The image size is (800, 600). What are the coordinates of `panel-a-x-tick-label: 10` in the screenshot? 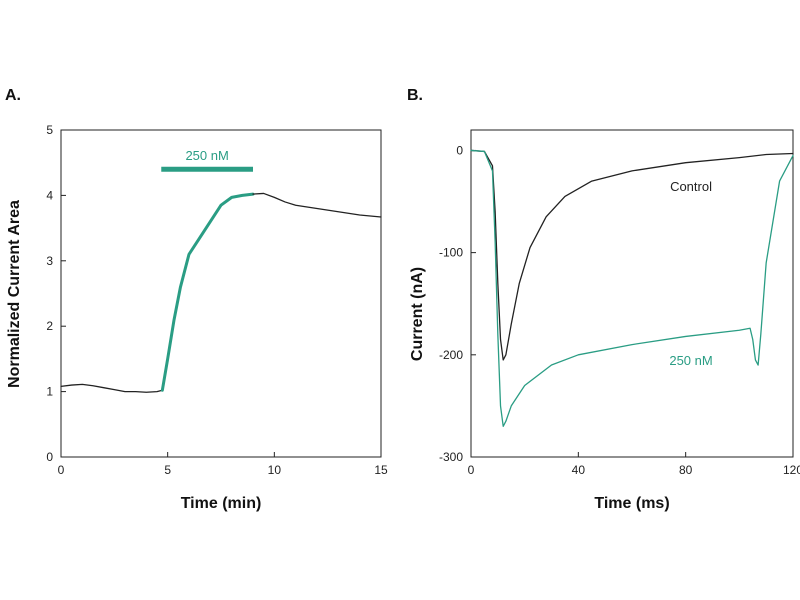 It's located at (275, 470).